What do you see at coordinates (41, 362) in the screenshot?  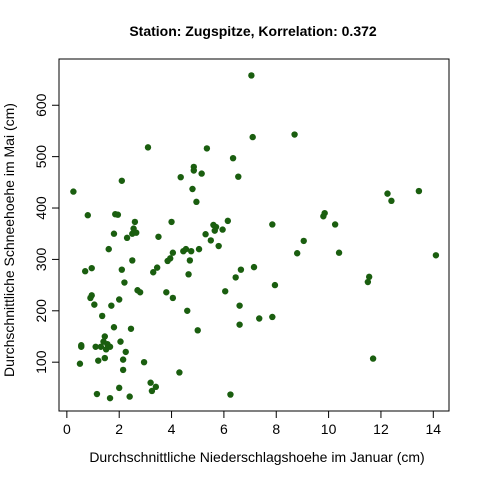 I see `y-tick-label: 100` at bounding box center [41, 362].